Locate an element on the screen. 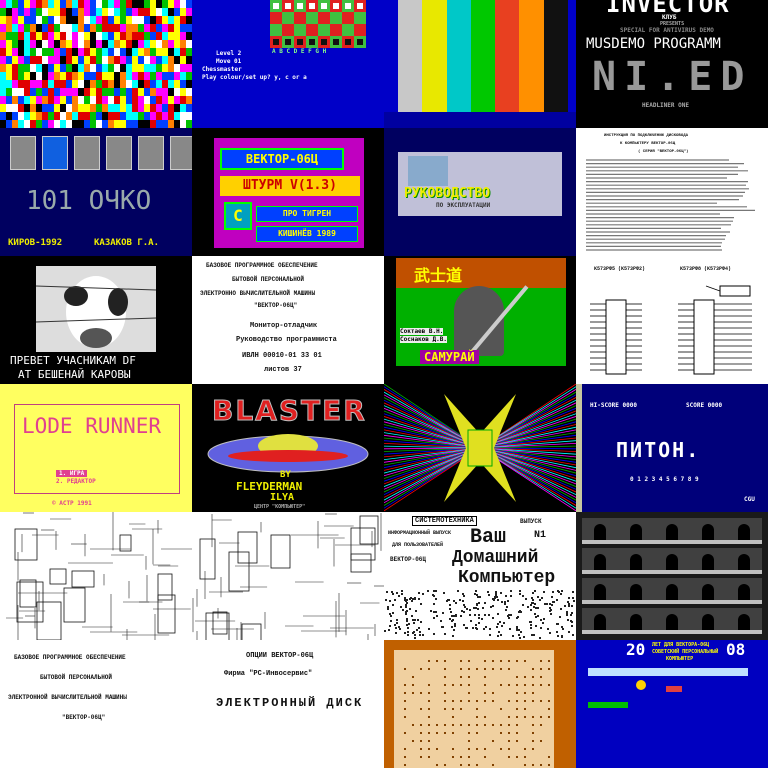  tile-samurai: 武士道 Соктаев В.Н. Соснаков Д.В. САМУРАЙ is located at coordinates (480, 320).